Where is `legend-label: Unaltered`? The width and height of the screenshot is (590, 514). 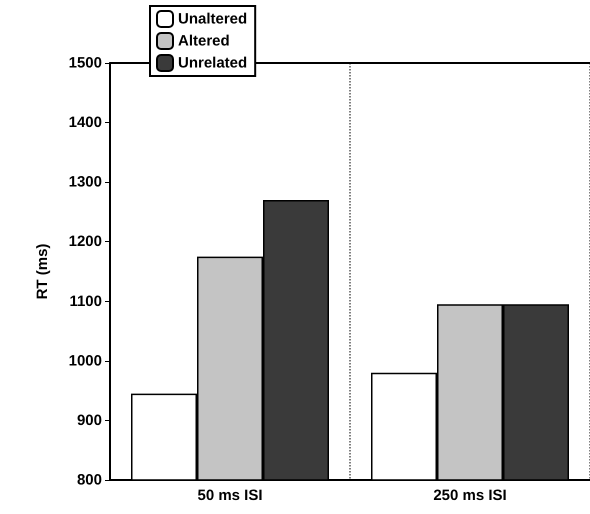
legend-label: Unaltered is located at coordinates (213, 19).